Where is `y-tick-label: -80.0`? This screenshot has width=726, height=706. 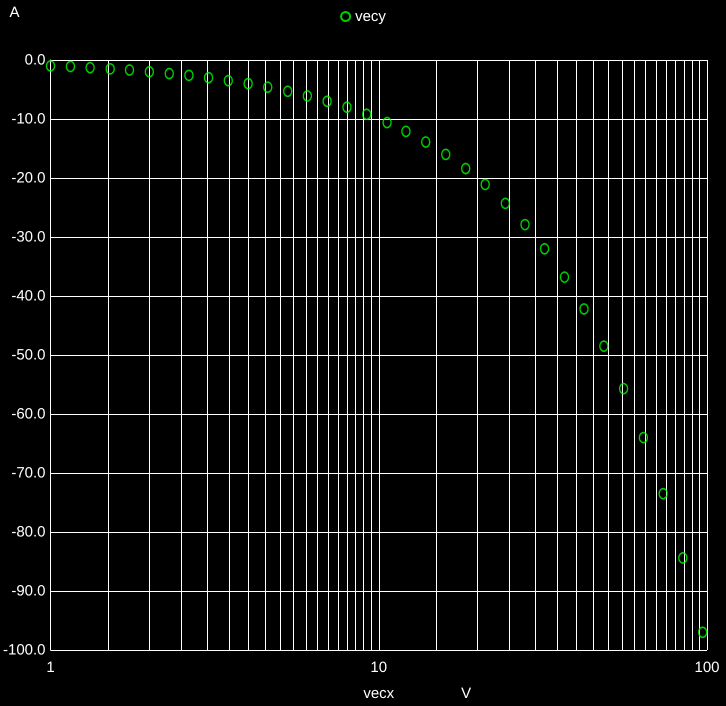 y-tick-label: -80.0 is located at coordinates (28, 532).